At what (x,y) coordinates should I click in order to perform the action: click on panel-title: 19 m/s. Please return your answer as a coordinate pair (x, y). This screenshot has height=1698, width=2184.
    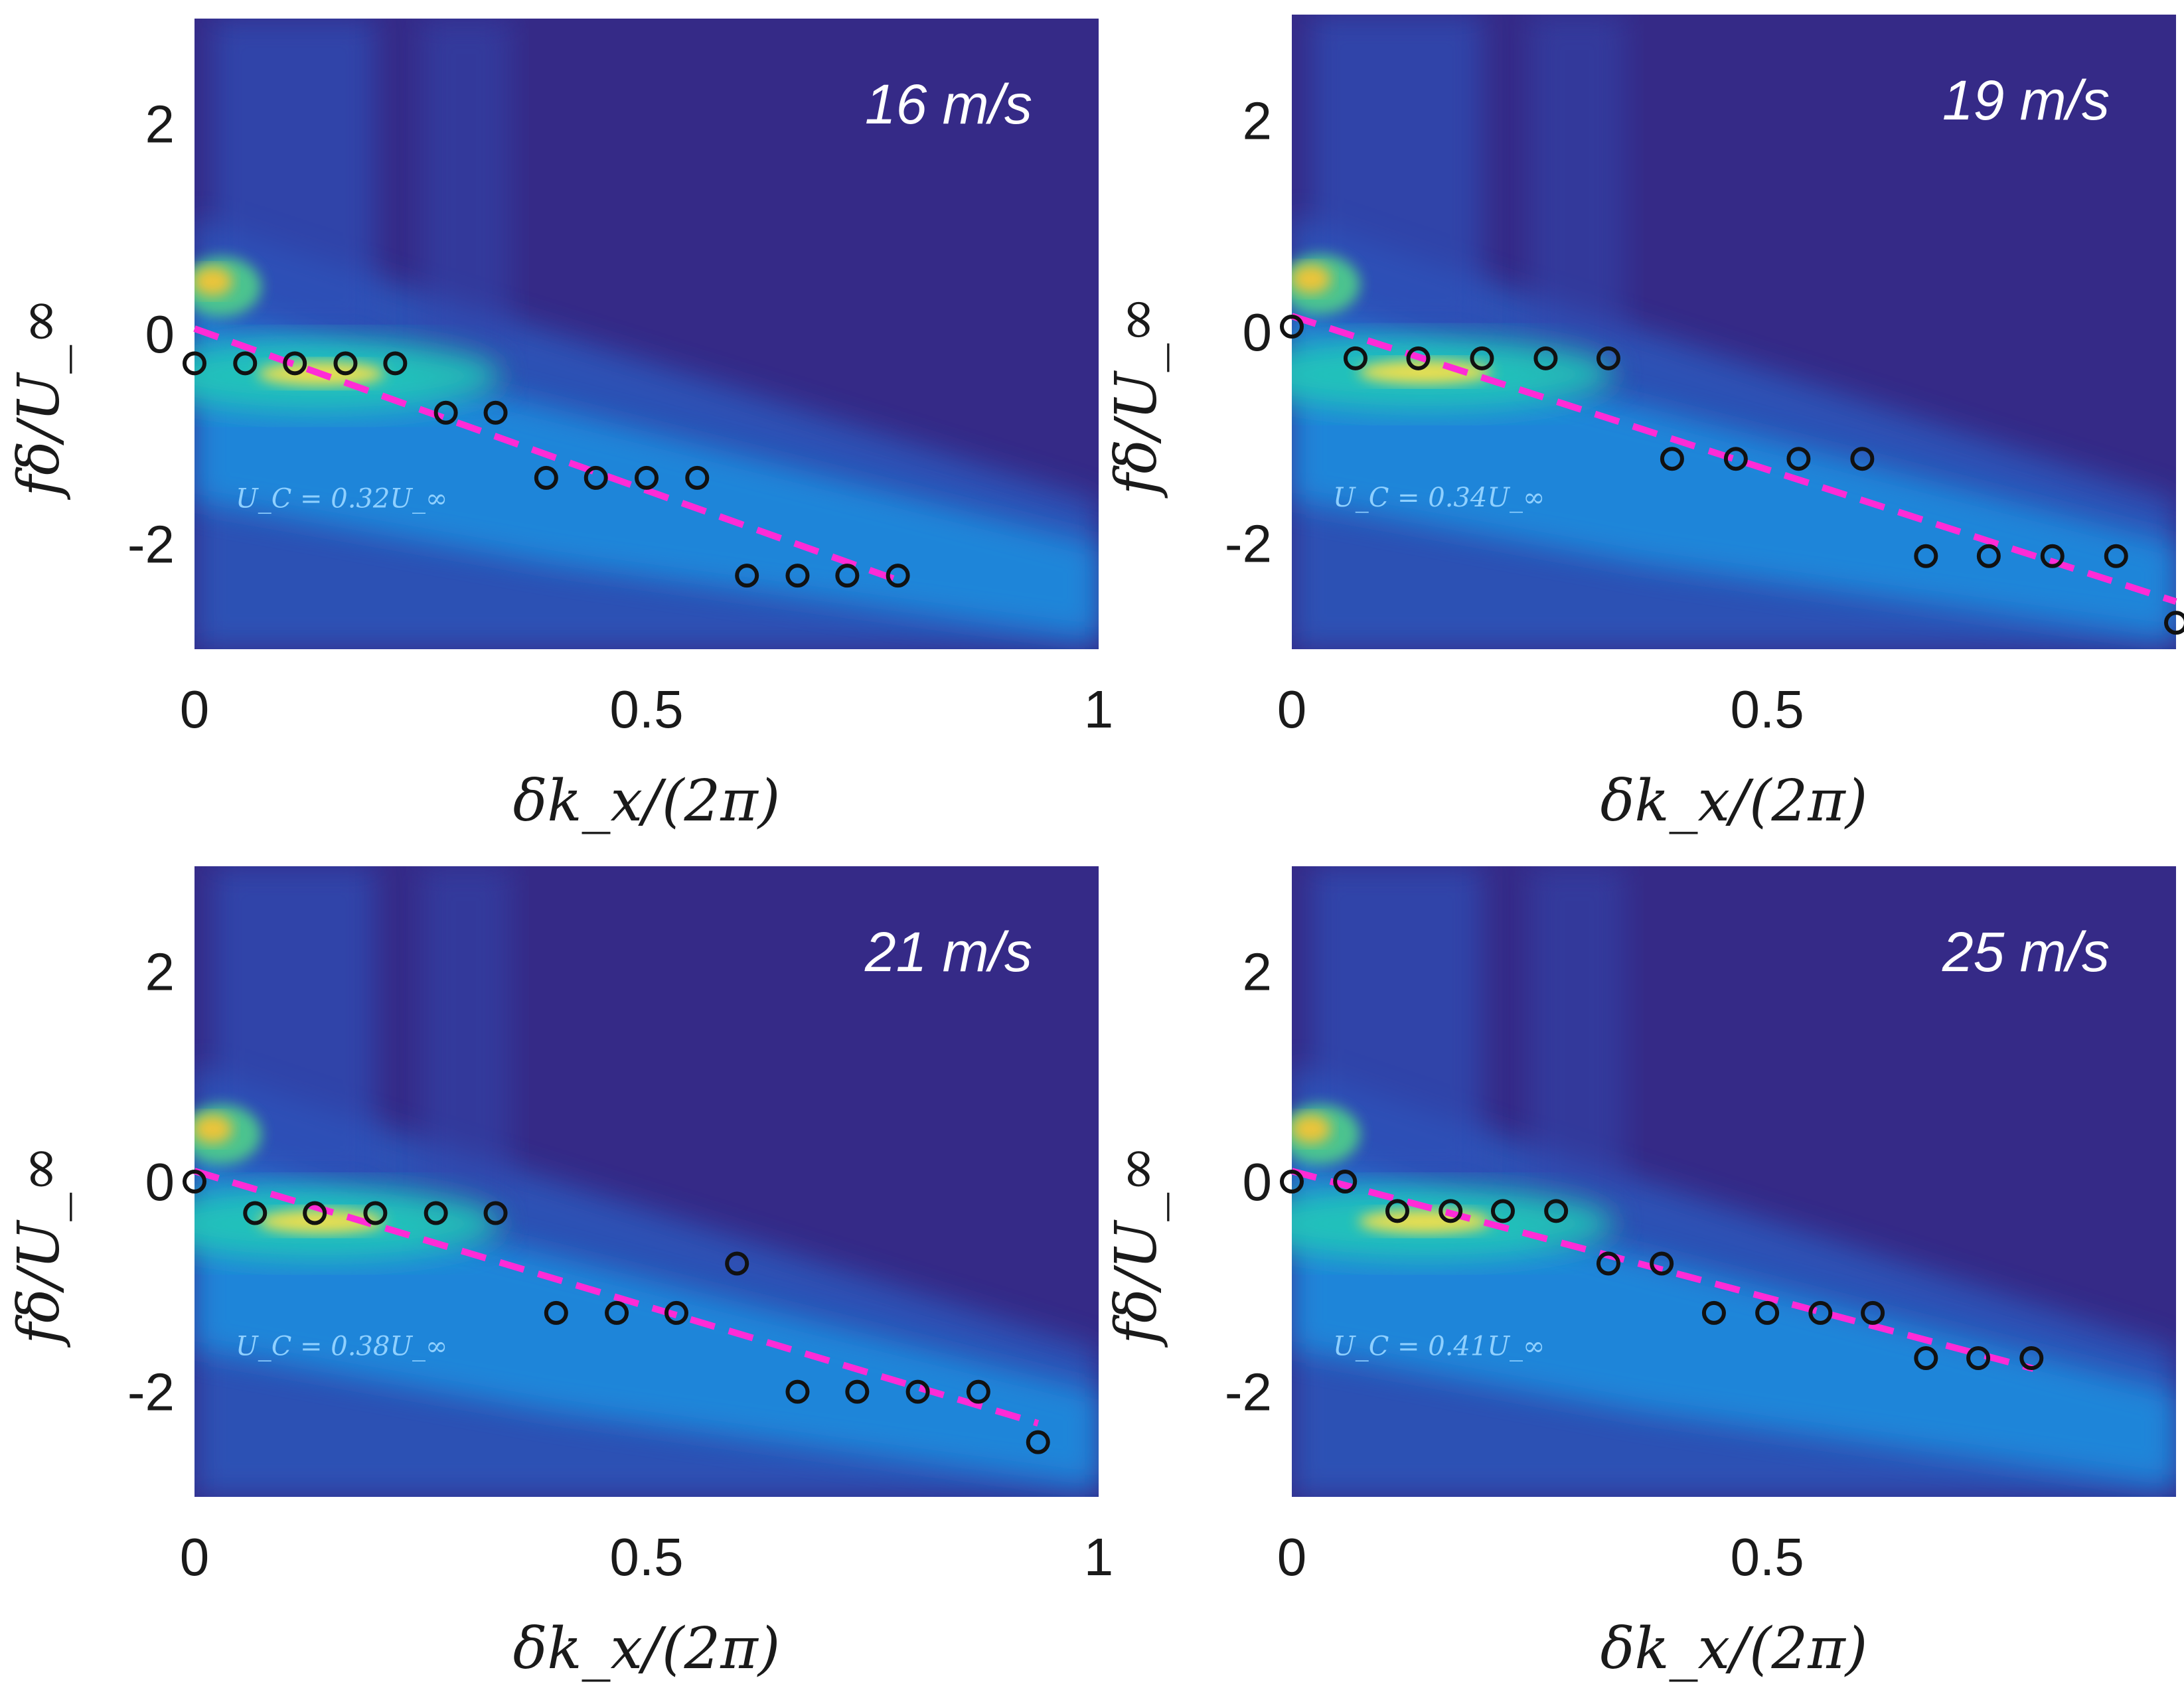
    Looking at the image, I should click on (2026, 100).